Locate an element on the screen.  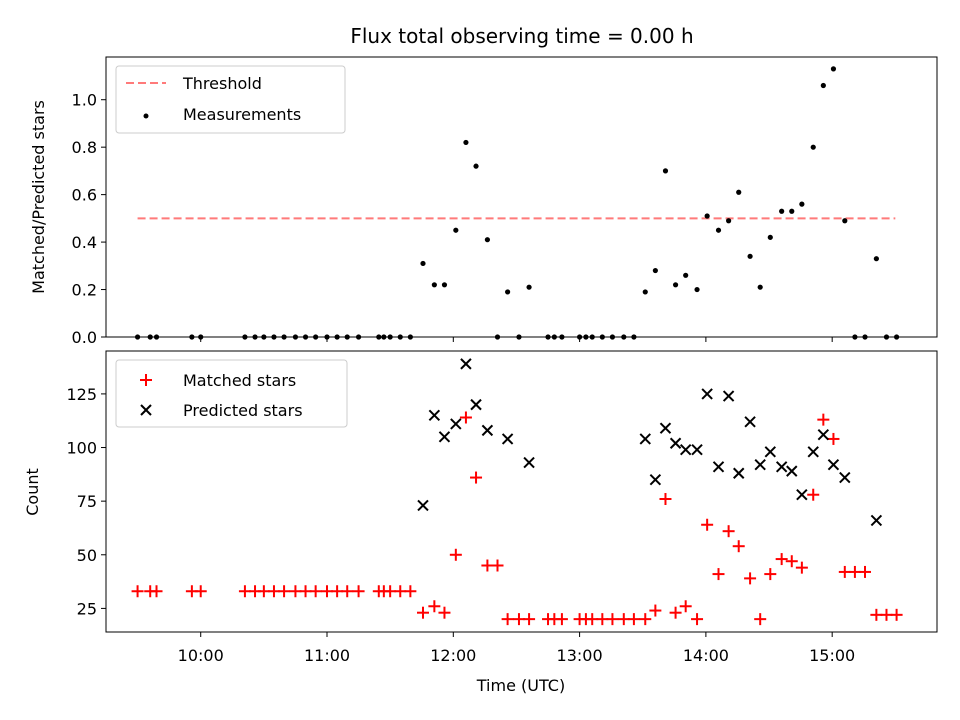
count-x-tick-label: 10:00 is located at coordinates (201, 655).